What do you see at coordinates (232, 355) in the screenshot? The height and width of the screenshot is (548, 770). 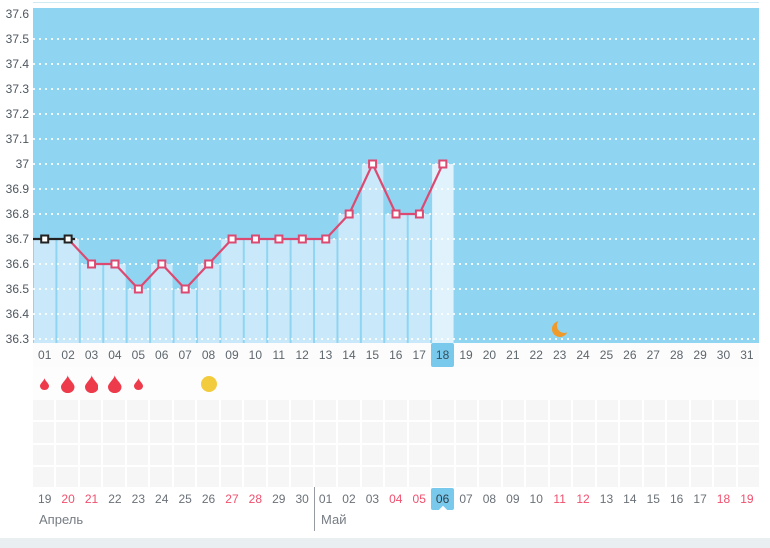 I see `cycle-day-cell: 09` at bounding box center [232, 355].